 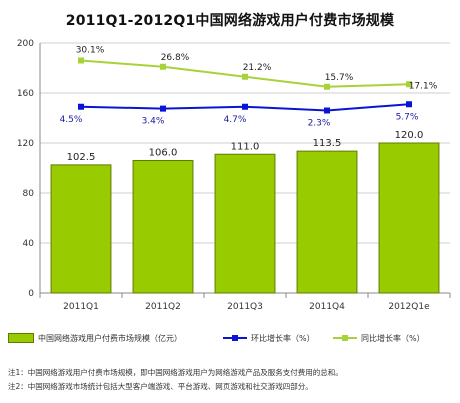 I want to click on qoq-point-label: 5.7%, so click(x=407, y=117).